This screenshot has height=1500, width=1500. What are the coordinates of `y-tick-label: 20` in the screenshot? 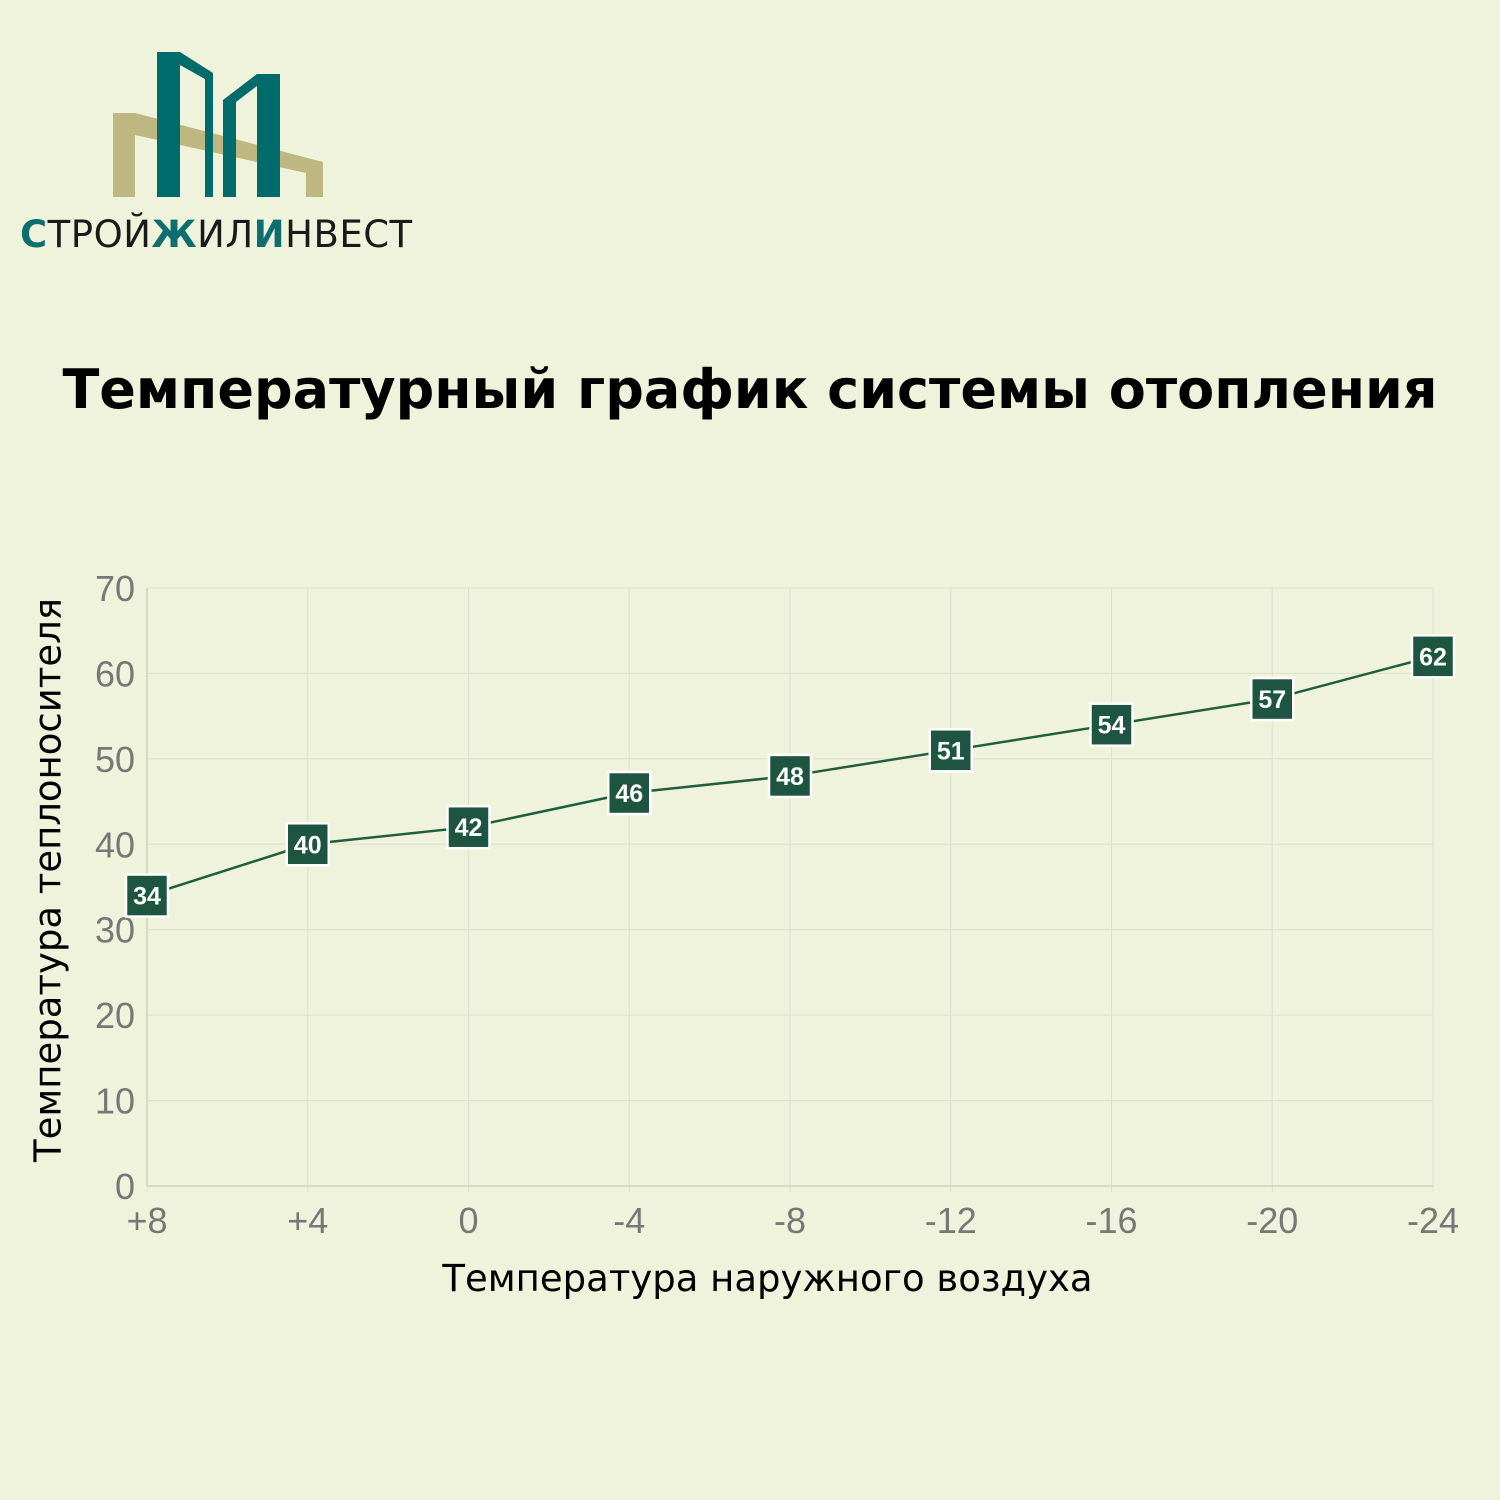 It's located at (115, 1015).